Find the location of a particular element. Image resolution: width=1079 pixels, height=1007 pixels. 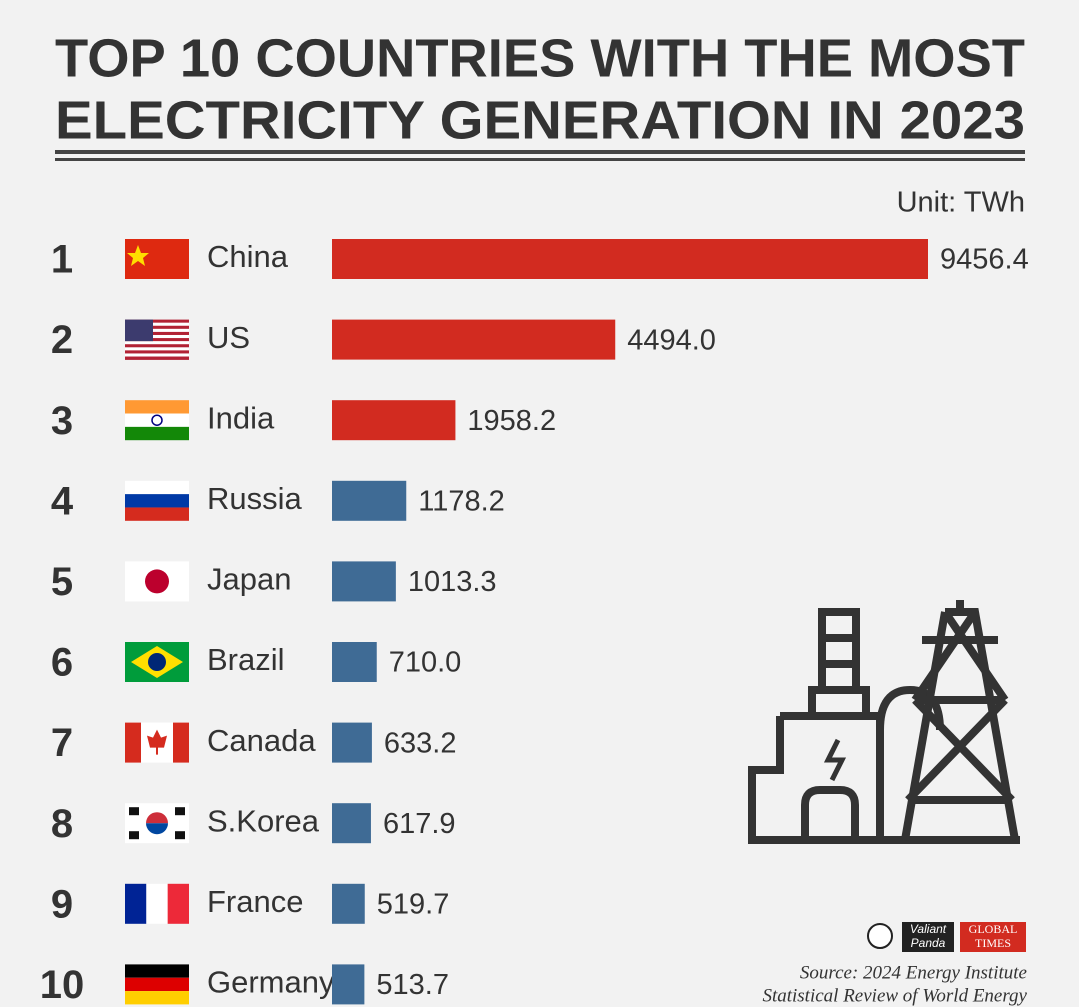

category-label: Russia is located at coordinates (255, 498).